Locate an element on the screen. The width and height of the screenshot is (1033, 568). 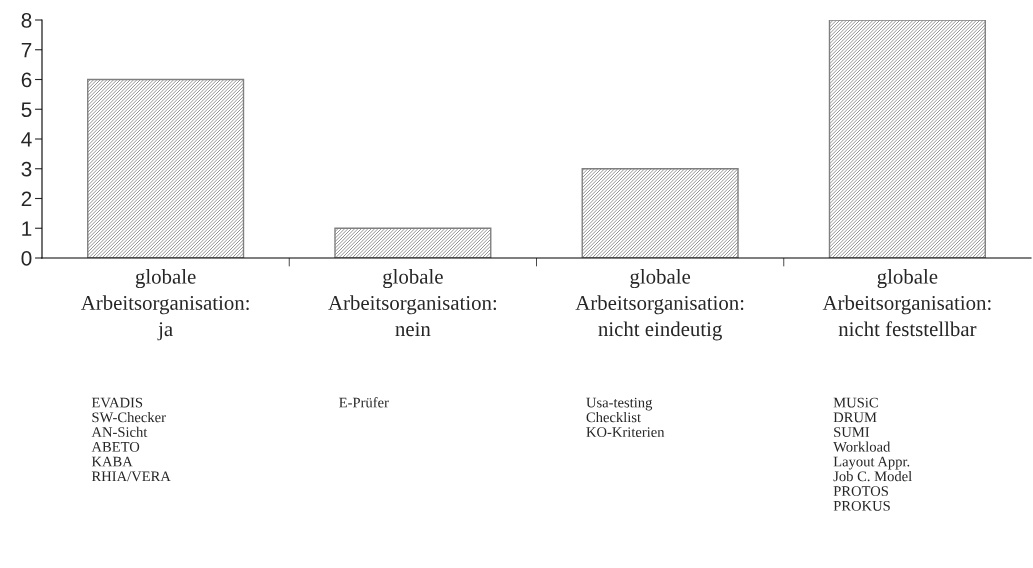
text: MUSiC DRUM SUMI Workload Layout Appr. Job C. Model PROTOS PROKUS is located at coordinates (872, 454).